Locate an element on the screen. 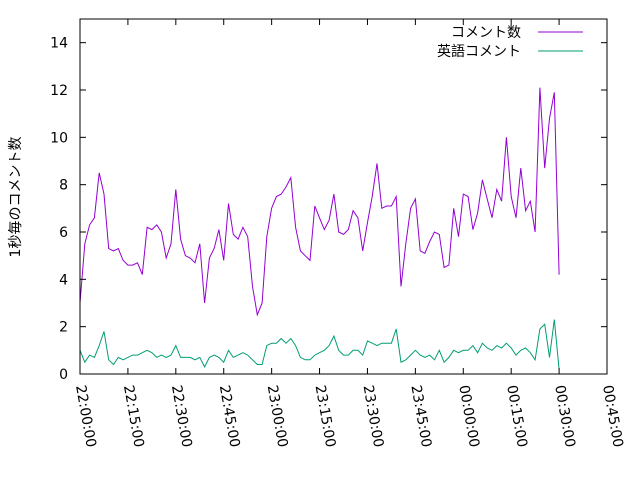 The image size is (640, 480). y-tick-label: 14 is located at coordinates (59, 44).